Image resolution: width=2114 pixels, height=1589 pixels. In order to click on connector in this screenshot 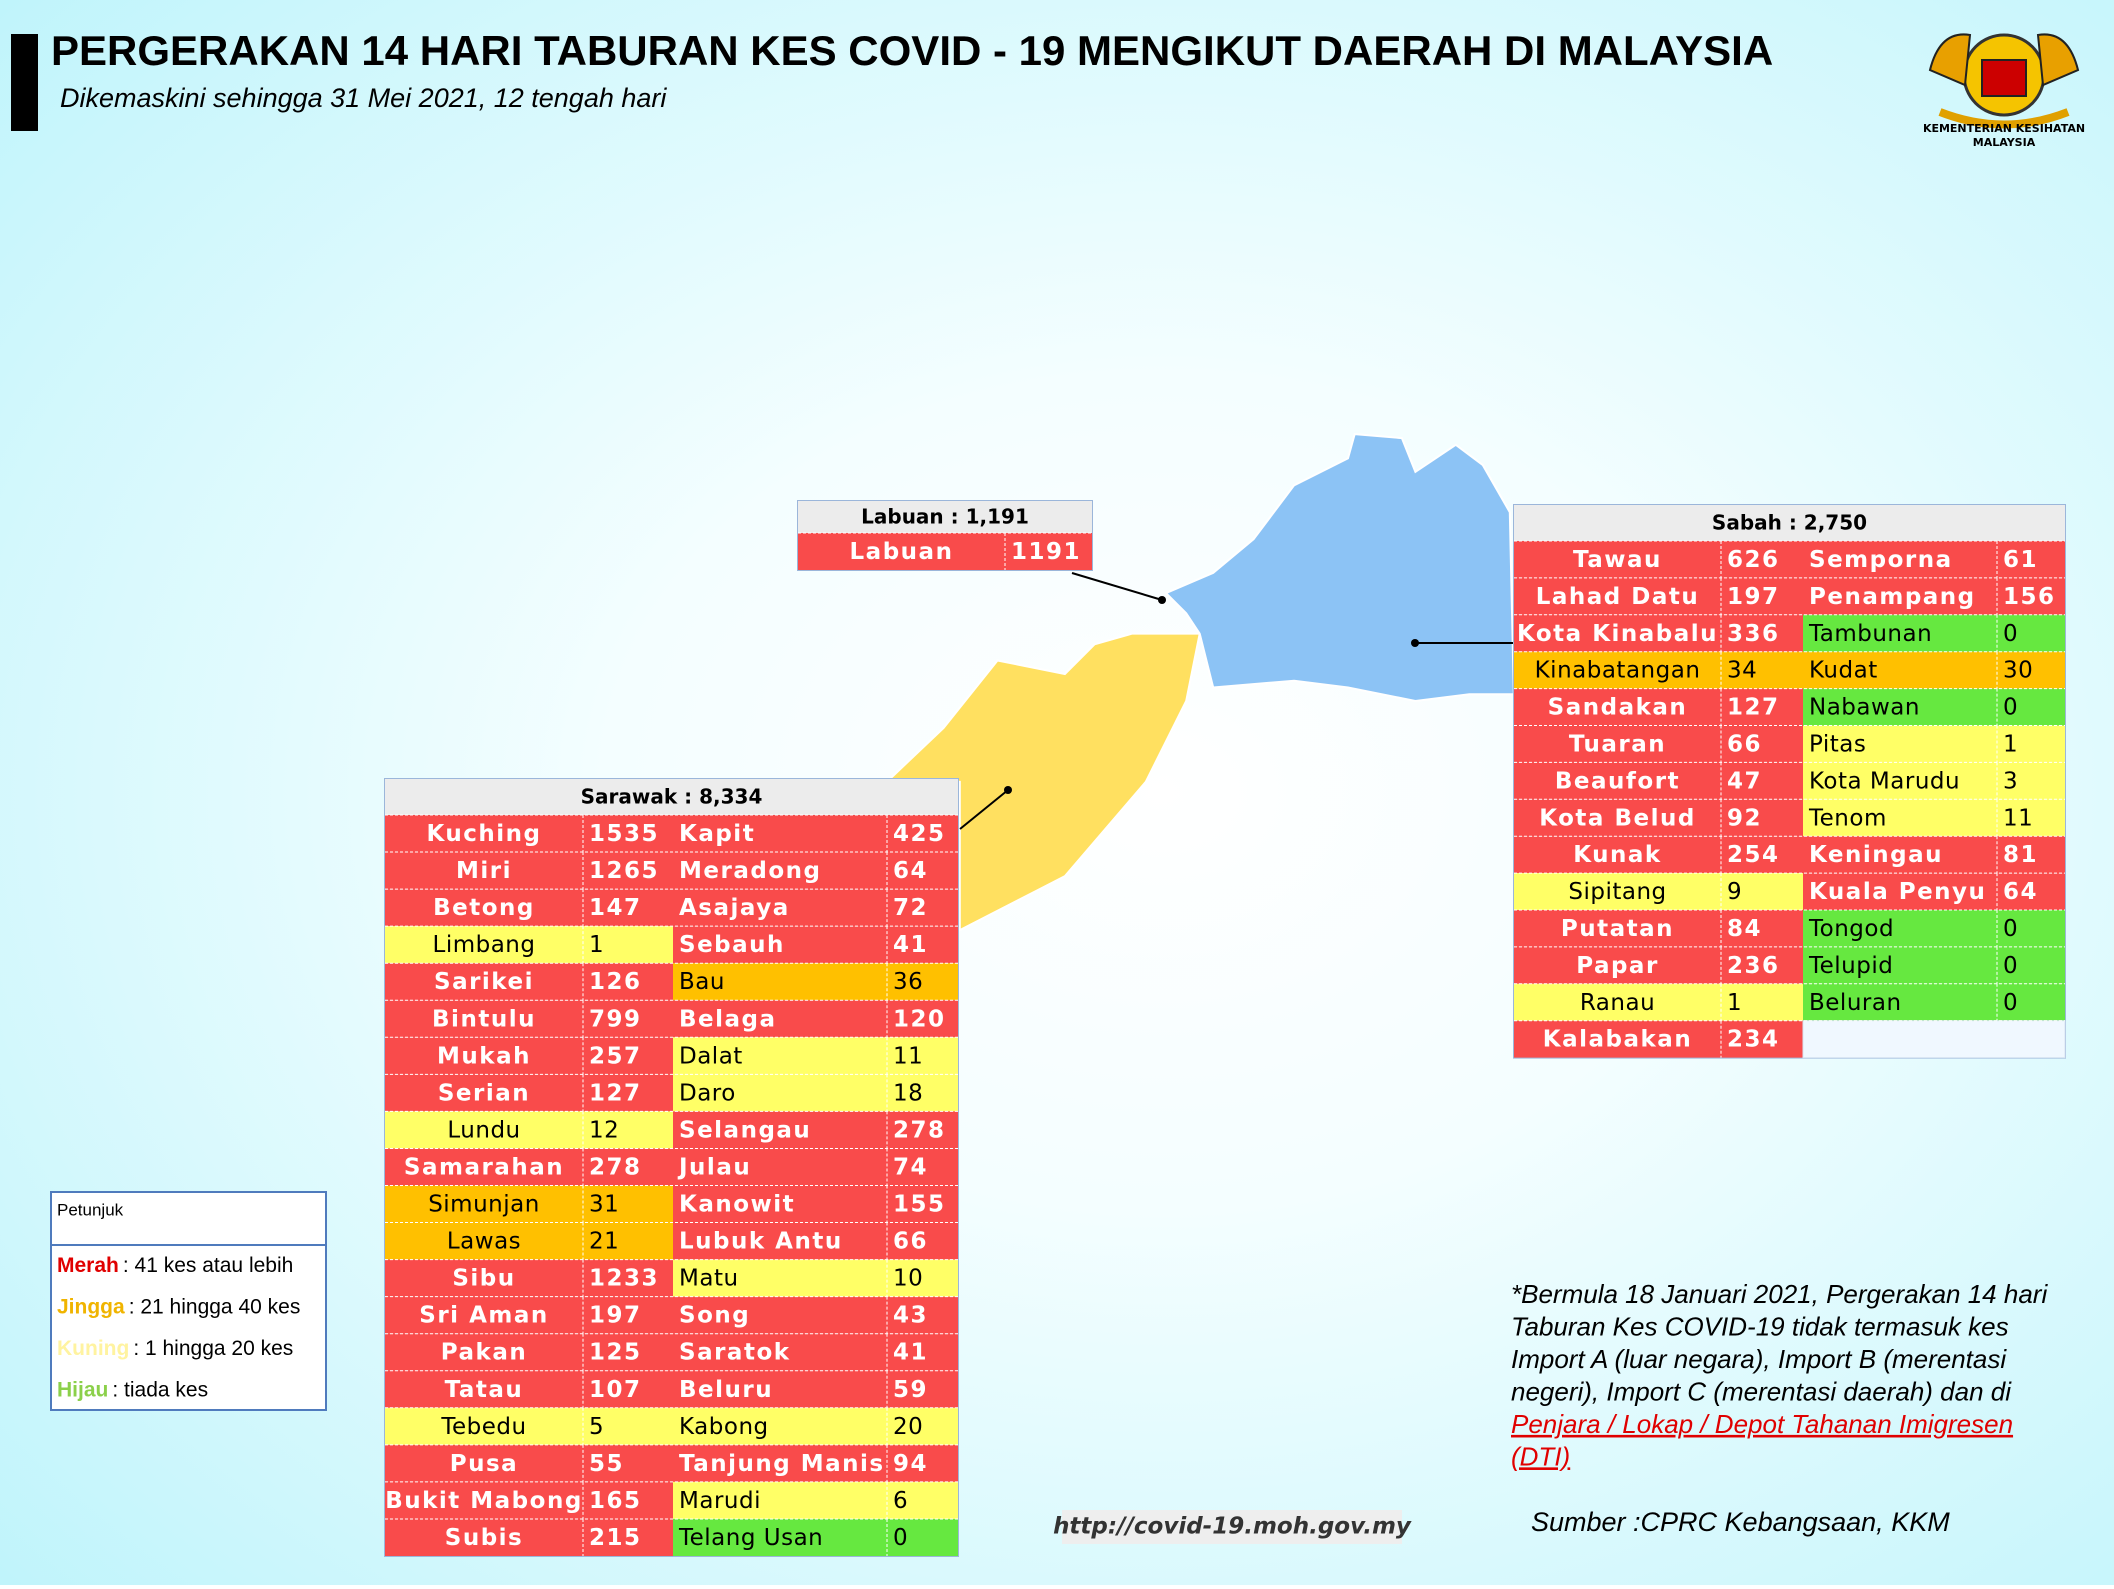, I will do `click(1117, 586)`.